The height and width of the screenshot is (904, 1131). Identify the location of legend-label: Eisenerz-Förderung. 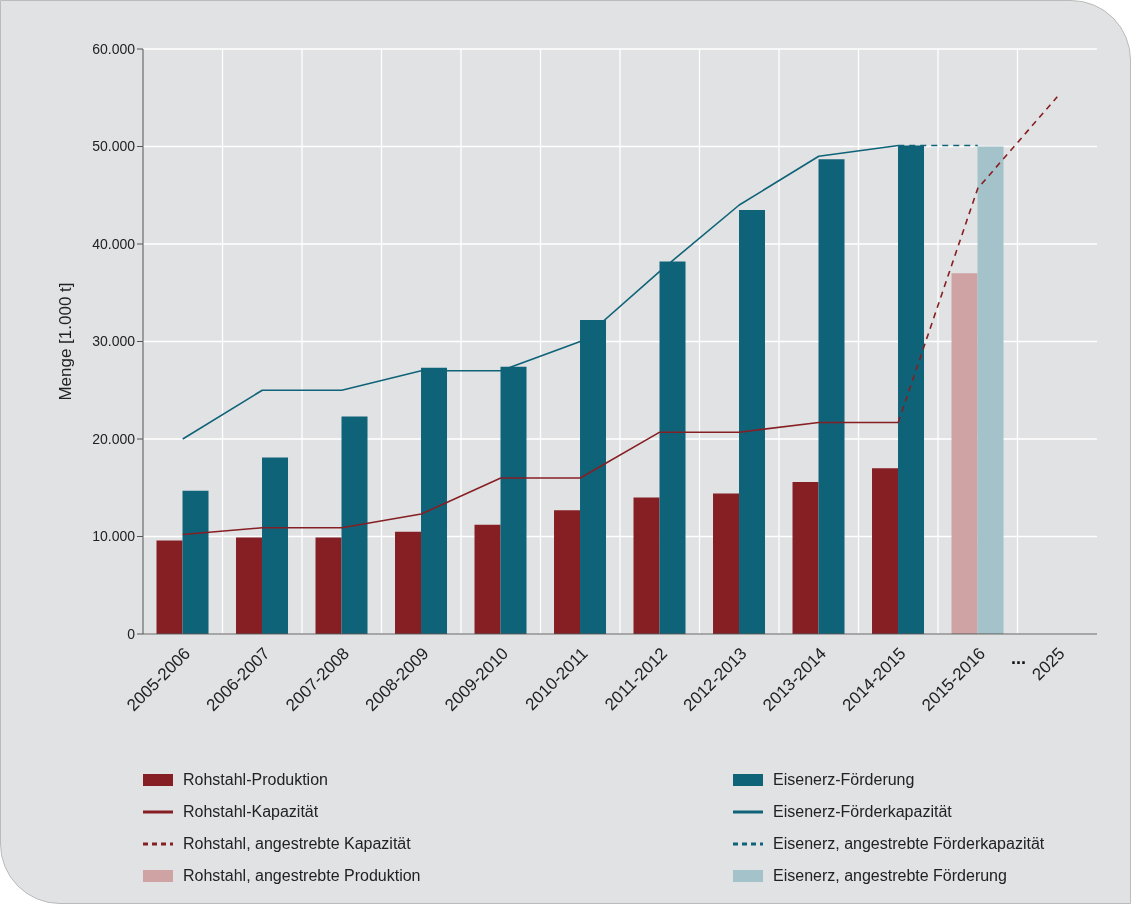
(844, 780).